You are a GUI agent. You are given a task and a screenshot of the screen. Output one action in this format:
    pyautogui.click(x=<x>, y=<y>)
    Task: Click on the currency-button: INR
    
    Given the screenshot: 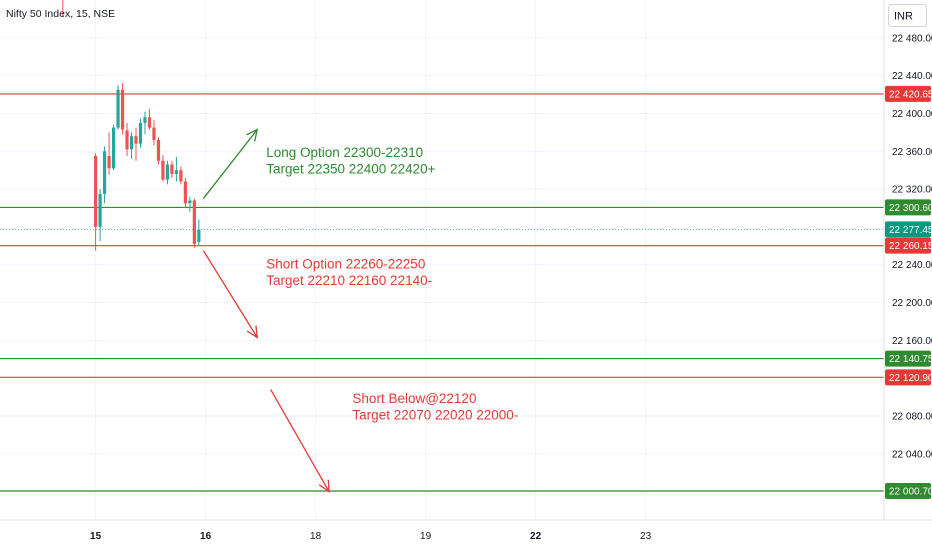 What is the action you would take?
    pyautogui.click(x=907, y=15)
    